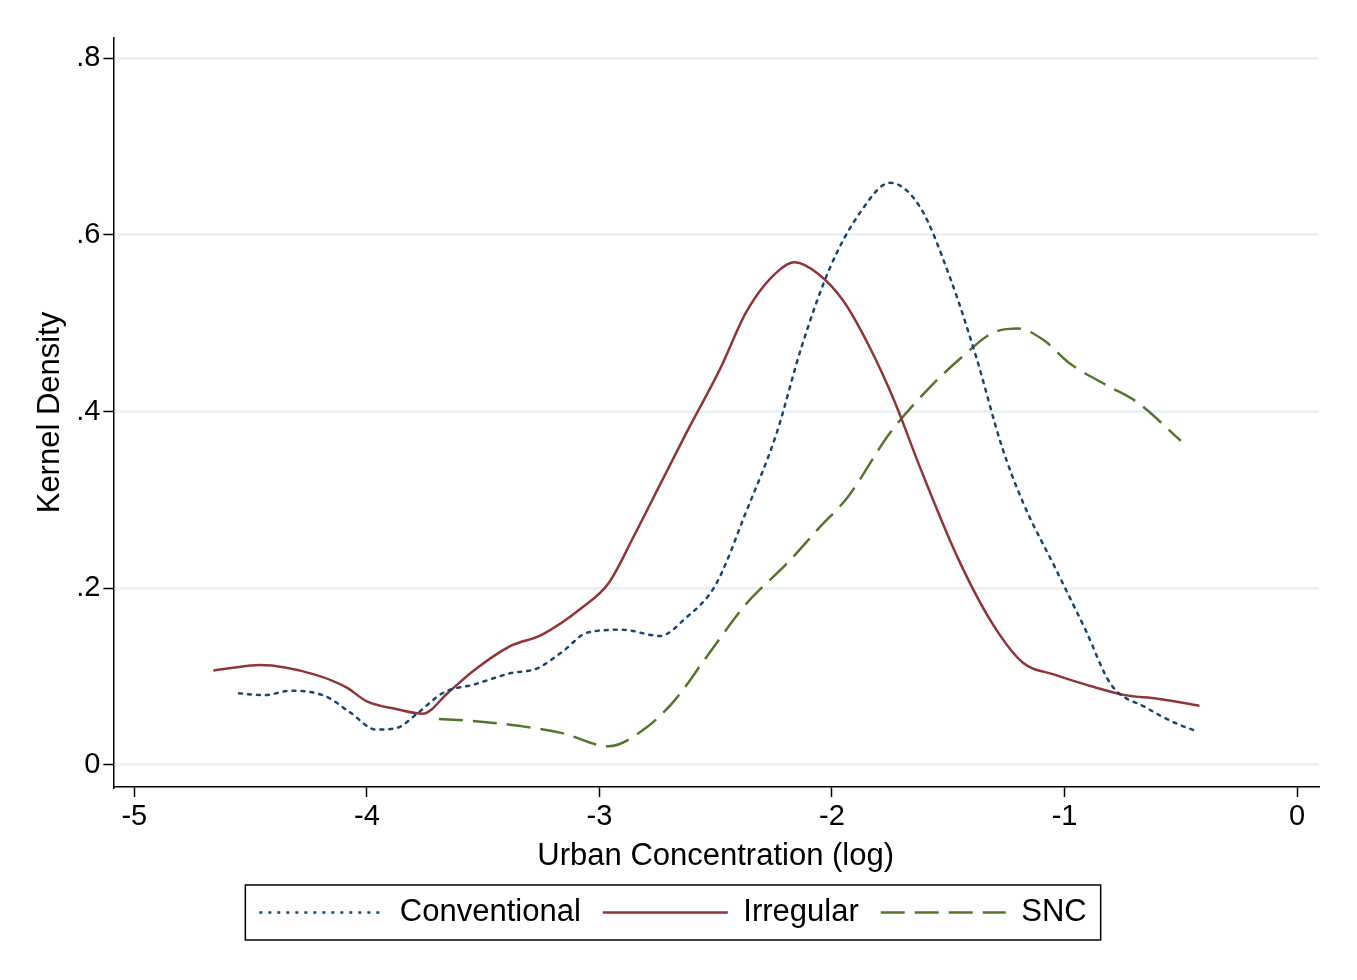  I want to click on y-tick-label: .4, so click(88, 409).